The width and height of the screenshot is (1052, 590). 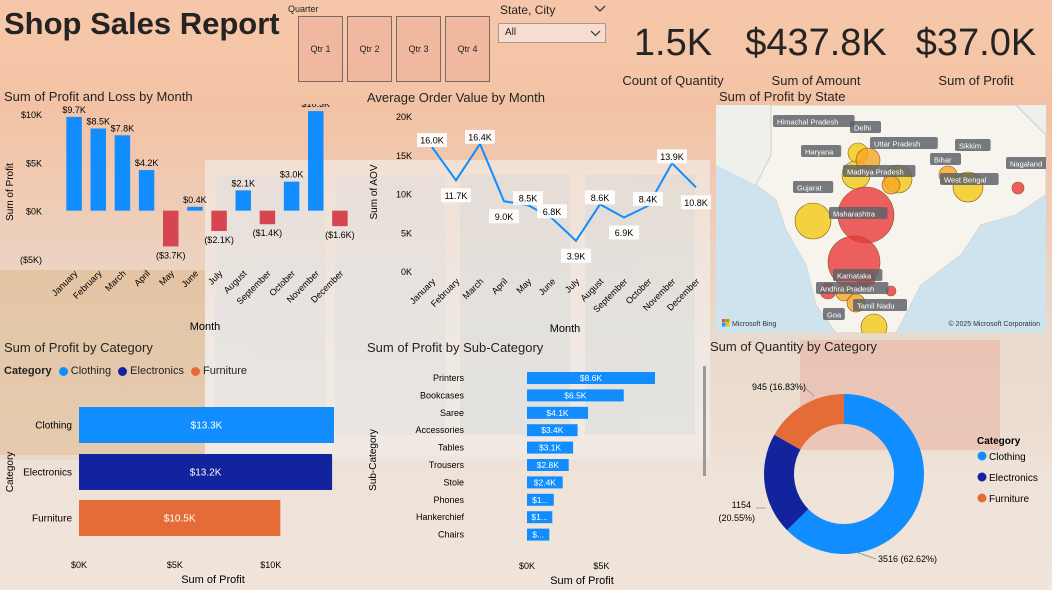 I want to click on y-tick-label: Stole, so click(x=453, y=482).